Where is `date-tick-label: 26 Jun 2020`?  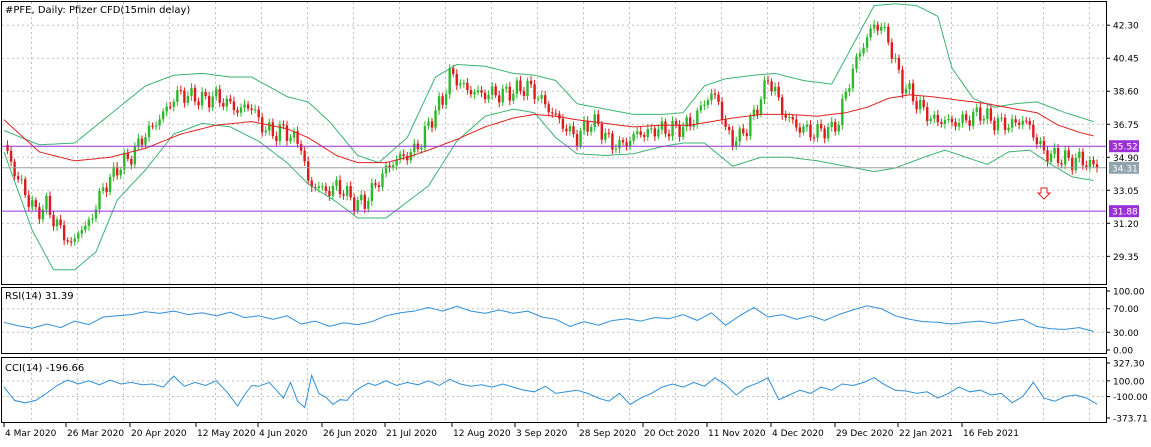 date-tick-label: 26 Jun 2020 is located at coordinates (350, 434).